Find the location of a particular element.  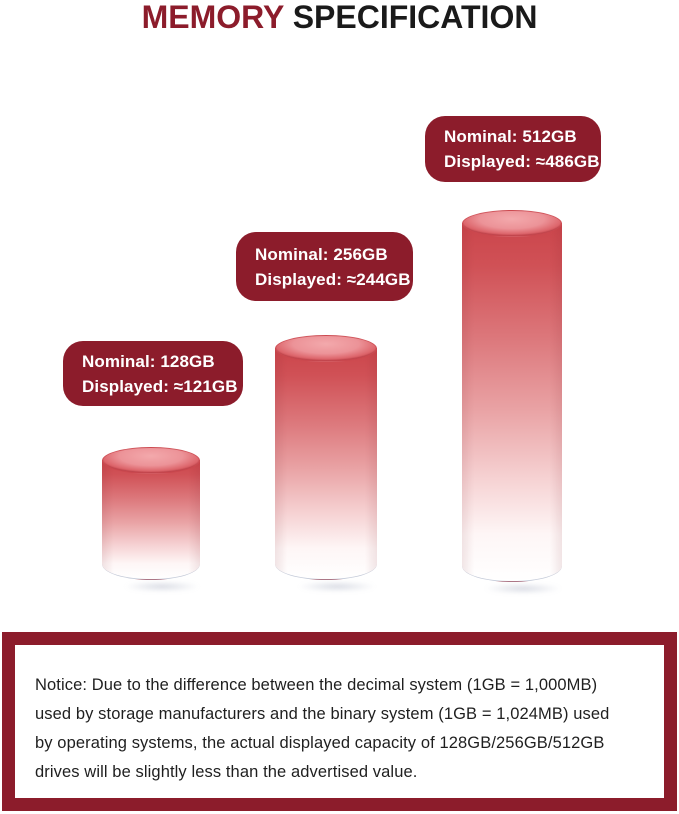

page-title: MEMORY SPECIFICATION is located at coordinates (339, 18).